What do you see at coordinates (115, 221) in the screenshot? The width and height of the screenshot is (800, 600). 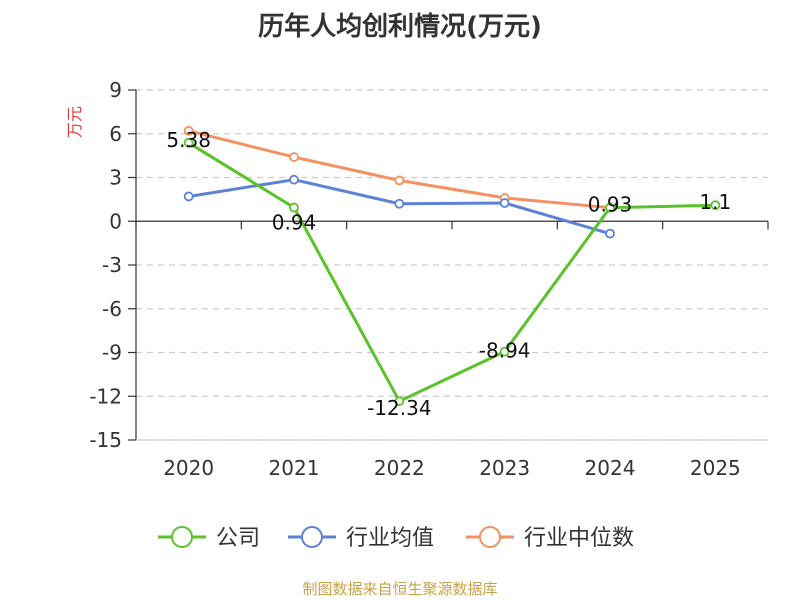 I see `y-tick-label: 0` at bounding box center [115, 221].